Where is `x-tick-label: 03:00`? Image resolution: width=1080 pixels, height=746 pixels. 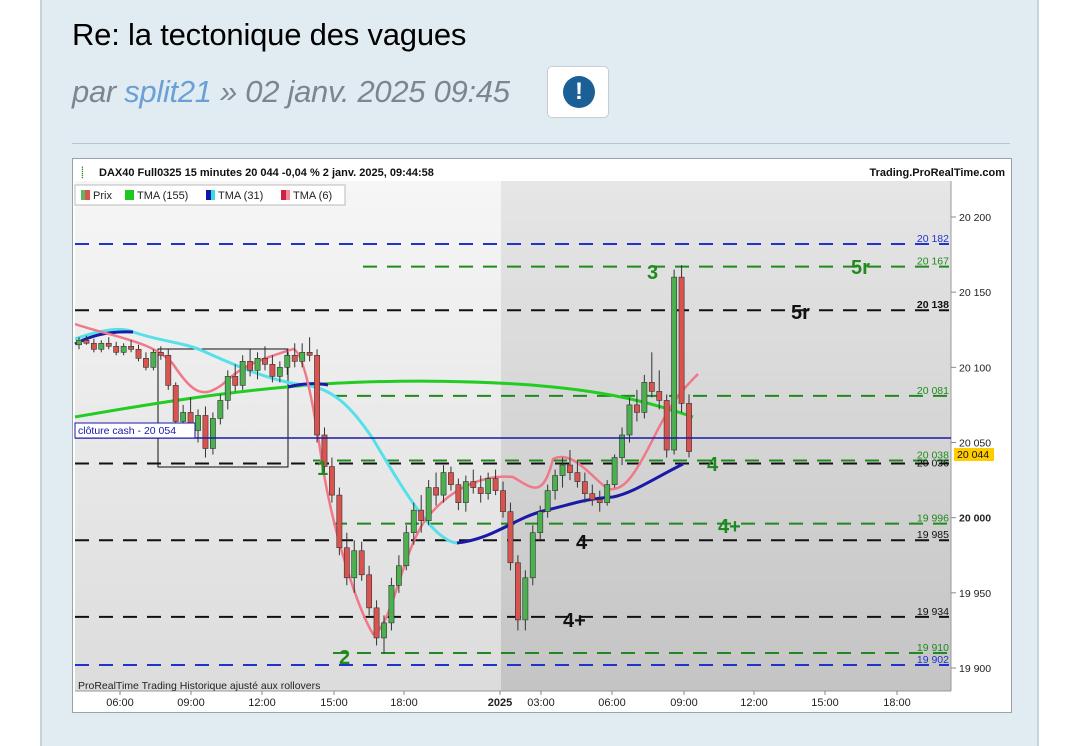 x-tick-label: 03:00 is located at coordinates (541, 703).